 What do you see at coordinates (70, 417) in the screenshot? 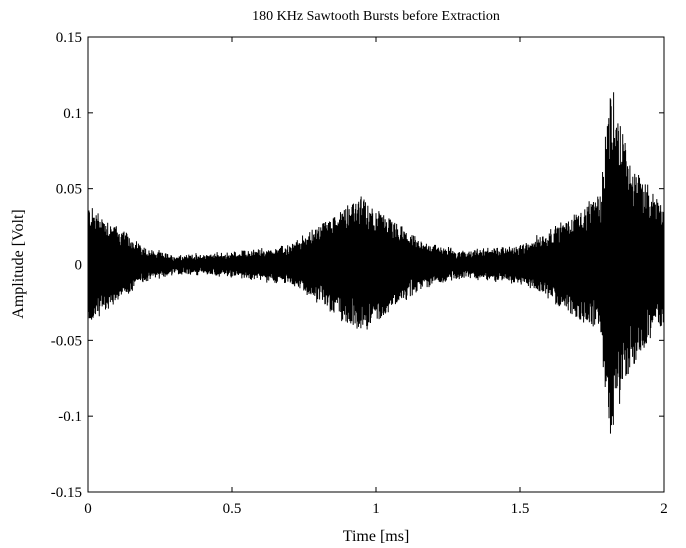
I see `y-tick-label: -0.1` at bounding box center [70, 417].